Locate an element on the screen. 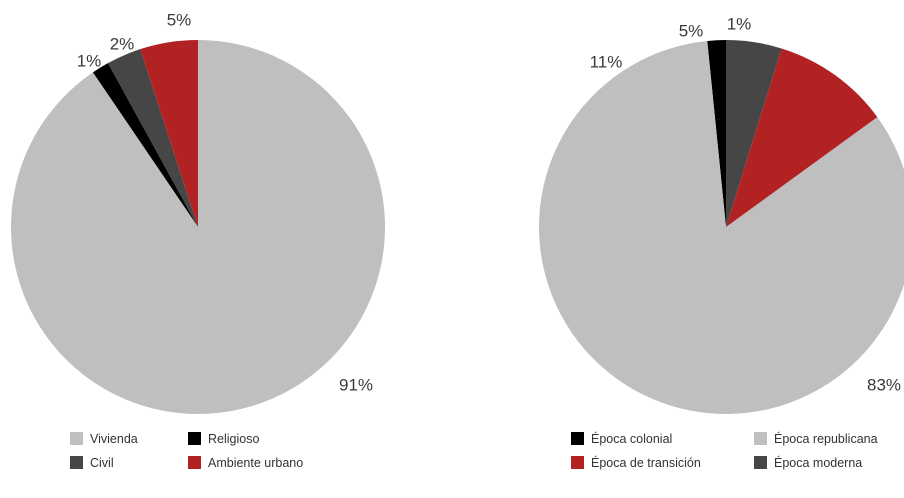 The width and height of the screenshot is (904, 498). slice-label-epoca-republicana: 83% is located at coordinates (884, 385).